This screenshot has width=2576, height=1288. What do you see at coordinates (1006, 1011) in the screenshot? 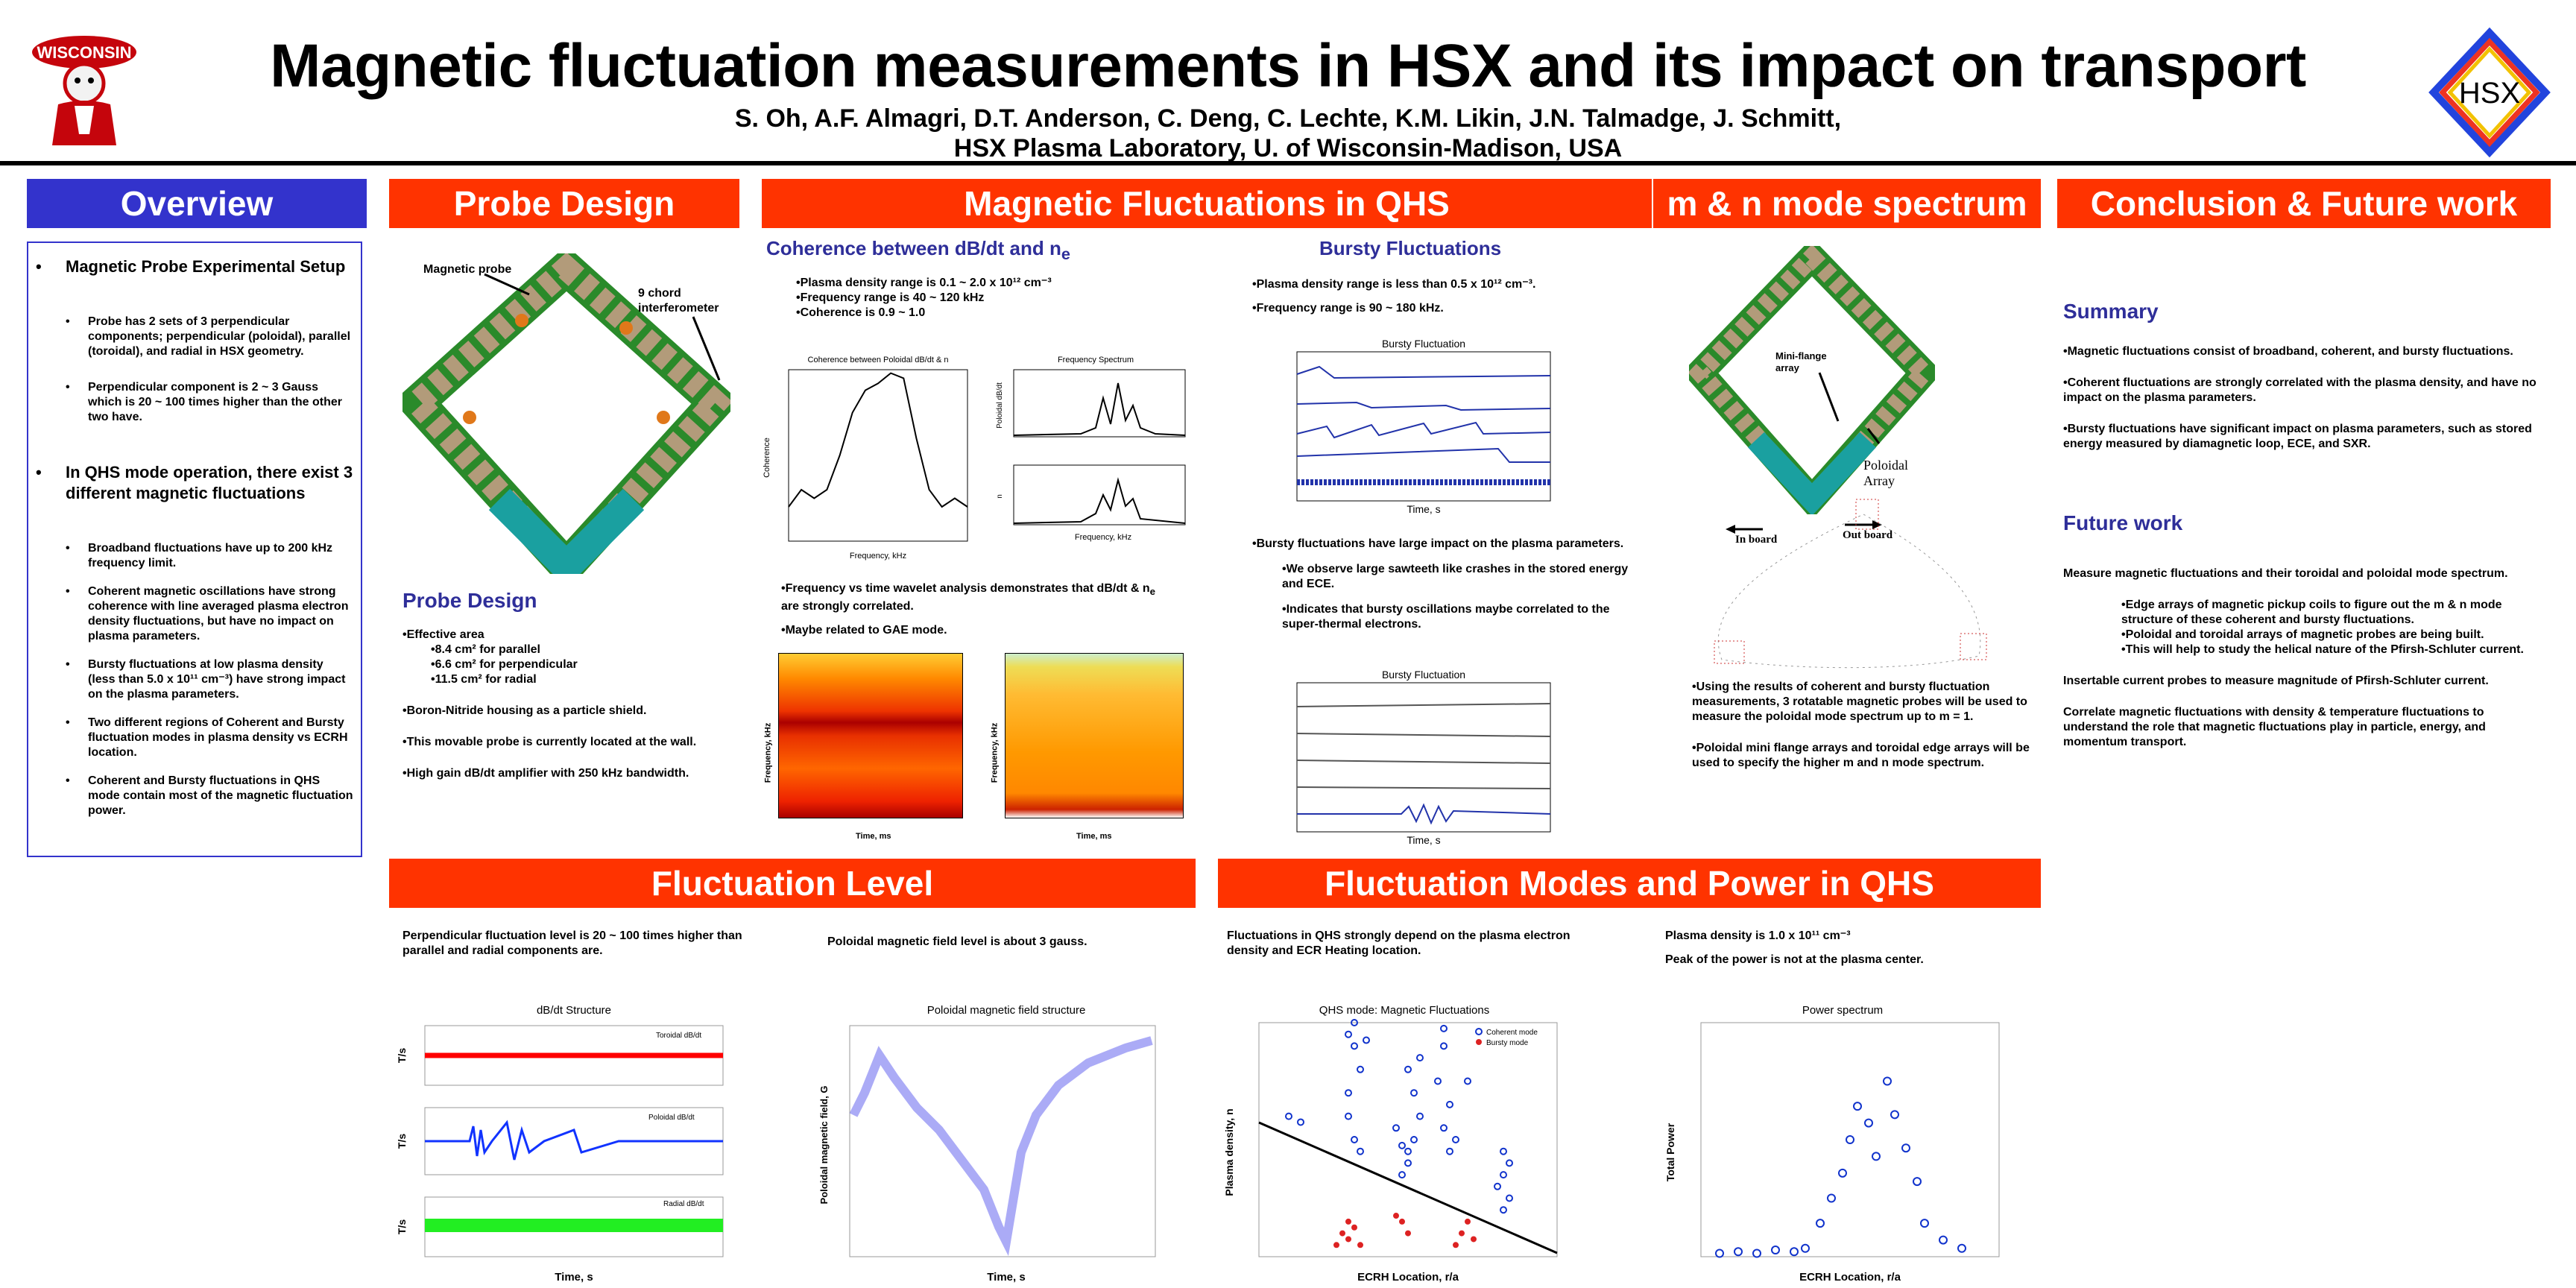
I see `poloidal-field-title: Poloidal magnetic field structure` at bounding box center [1006, 1011].